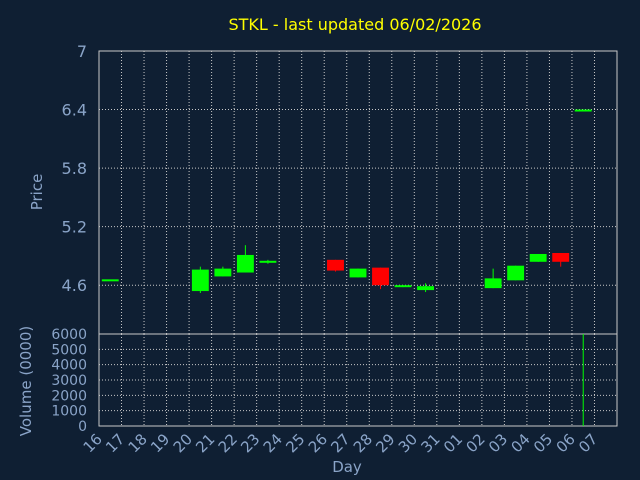 Image resolution: width=640 pixels, height=480 pixels. Describe the element at coordinates (69, 335) in the screenshot. I see `volume-y-tick-label: 6000` at that location.